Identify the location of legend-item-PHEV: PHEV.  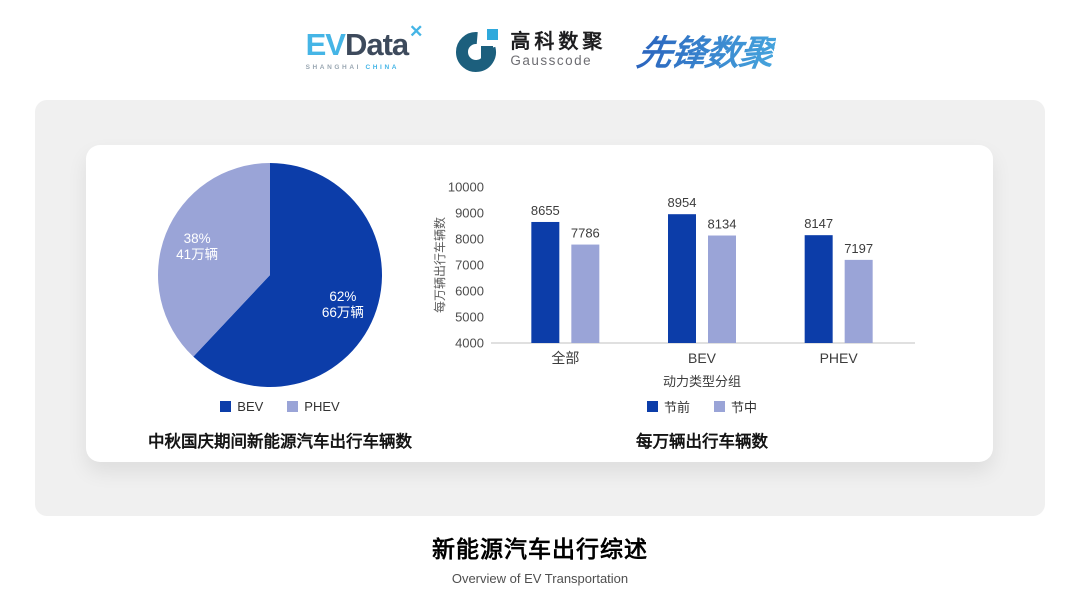
(313, 406).